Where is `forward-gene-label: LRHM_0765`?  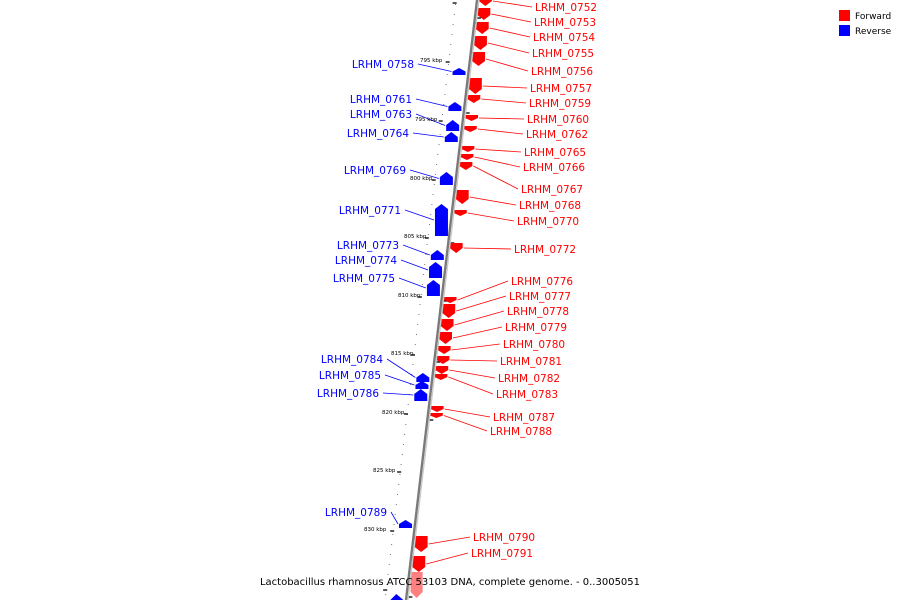 forward-gene-label: LRHM_0765 is located at coordinates (555, 153).